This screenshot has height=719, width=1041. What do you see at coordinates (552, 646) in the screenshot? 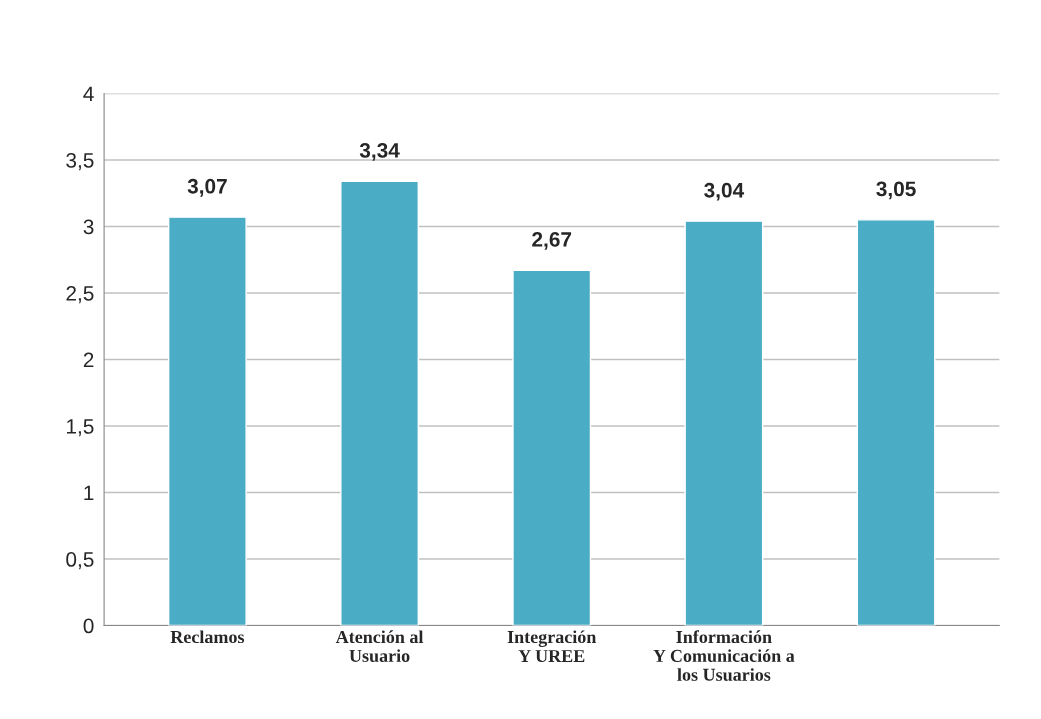
I see `x-tick-label: Integración Y UREE` at bounding box center [552, 646].